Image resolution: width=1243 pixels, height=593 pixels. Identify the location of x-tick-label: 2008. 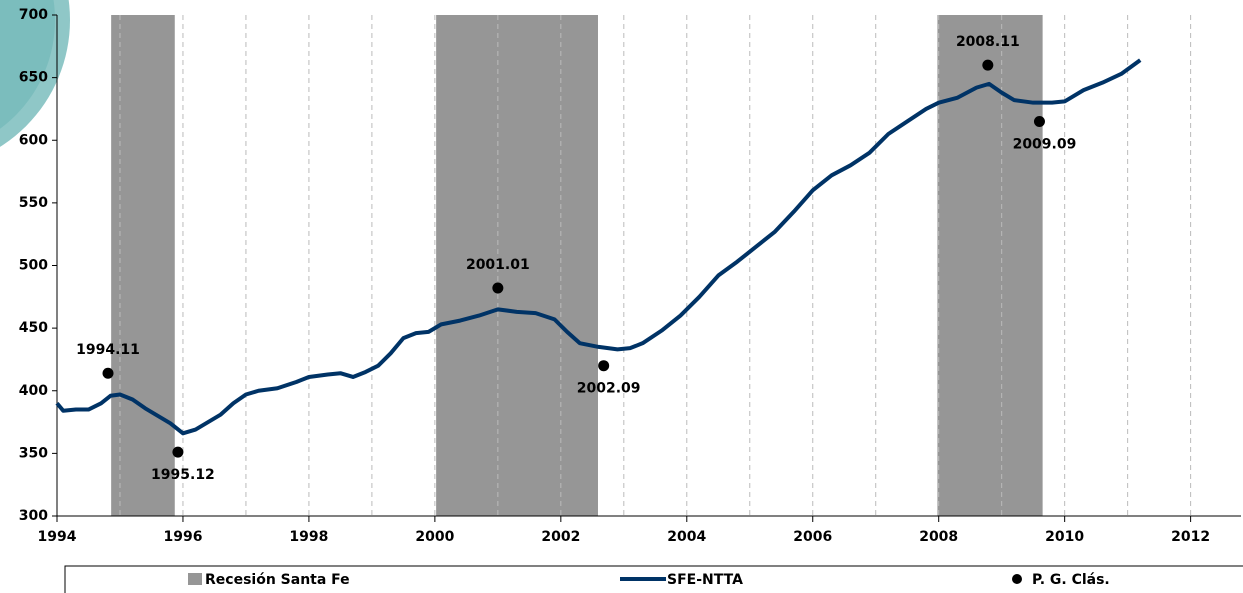
(938, 537).